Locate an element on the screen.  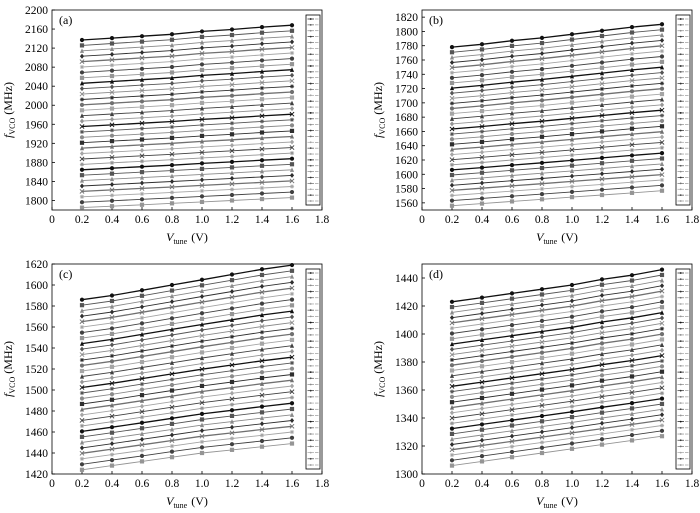
x-tick-label: 1.0 is located at coordinates (572, 220).